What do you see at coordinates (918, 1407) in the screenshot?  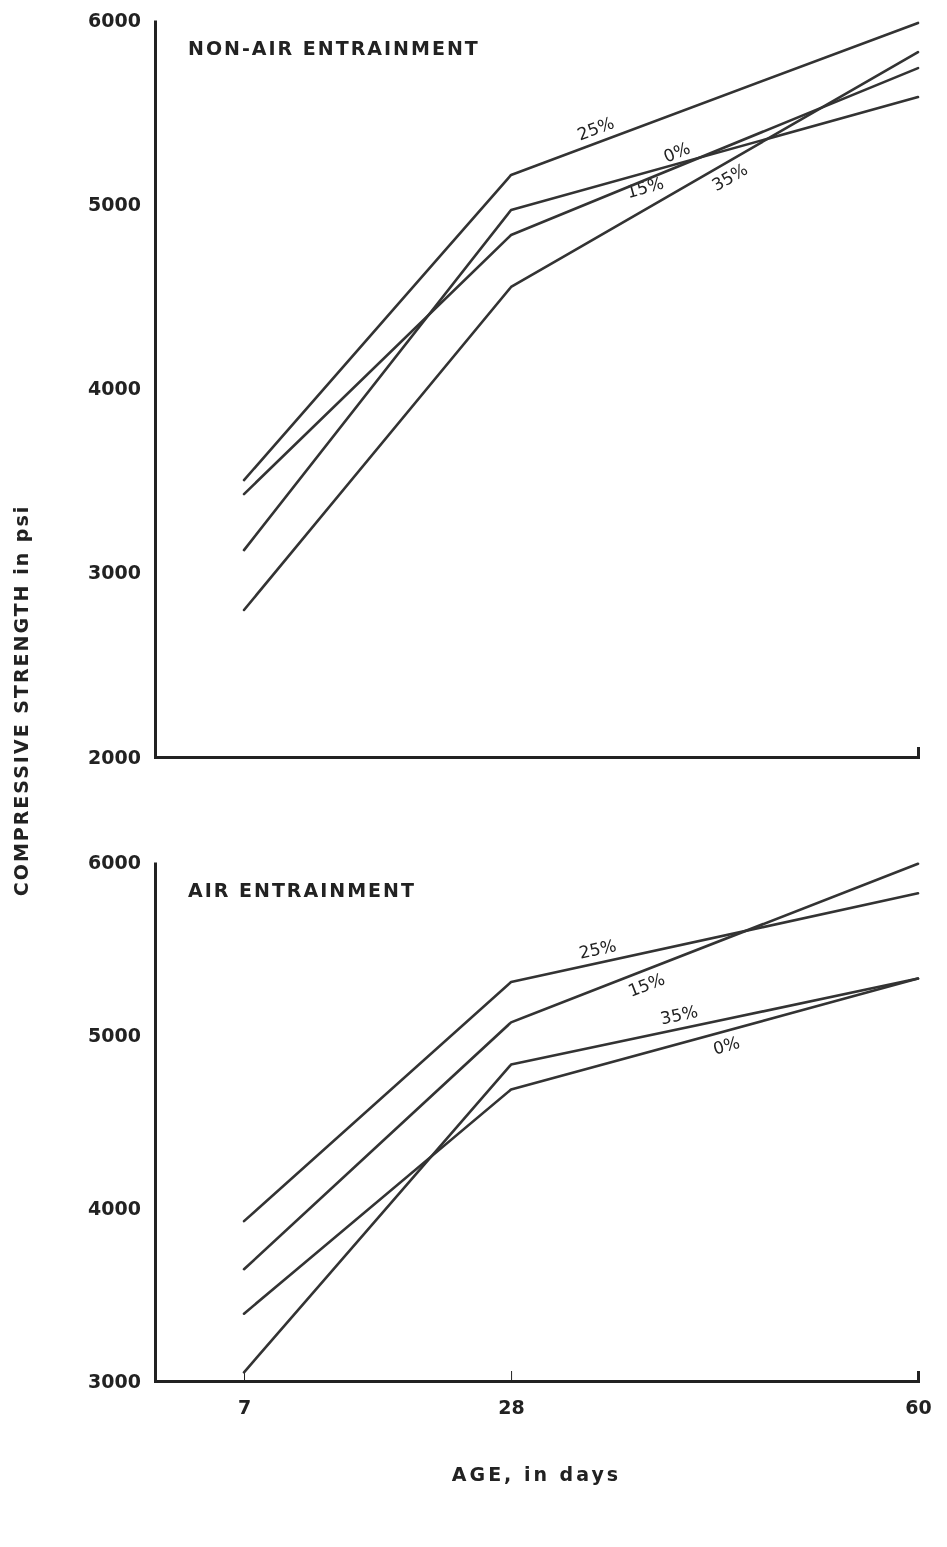 I see `x-tick-label: 60` at bounding box center [918, 1407].